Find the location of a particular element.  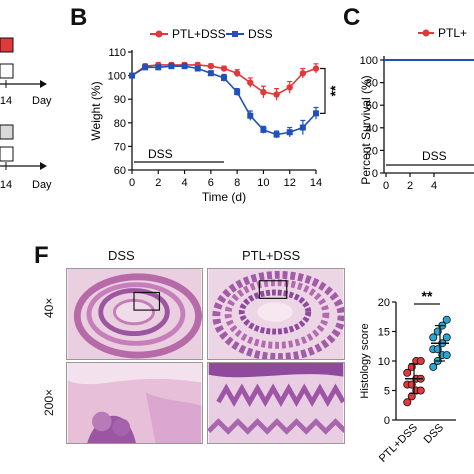

col-label-dss: DSS is located at coordinates (121, 255).